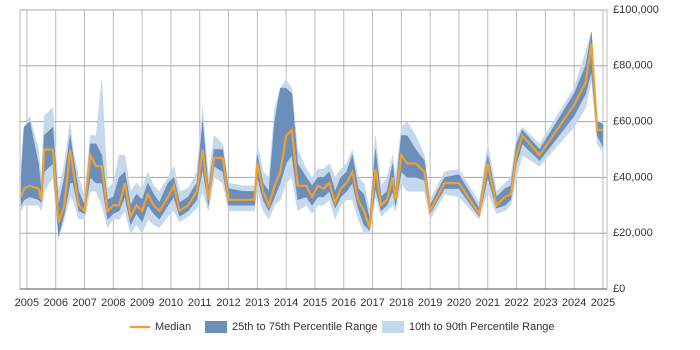 The height and width of the screenshot is (350, 700). What do you see at coordinates (430, 303) in the screenshot?
I see `x-tick-label: 2019` at bounding box center [430, 303].